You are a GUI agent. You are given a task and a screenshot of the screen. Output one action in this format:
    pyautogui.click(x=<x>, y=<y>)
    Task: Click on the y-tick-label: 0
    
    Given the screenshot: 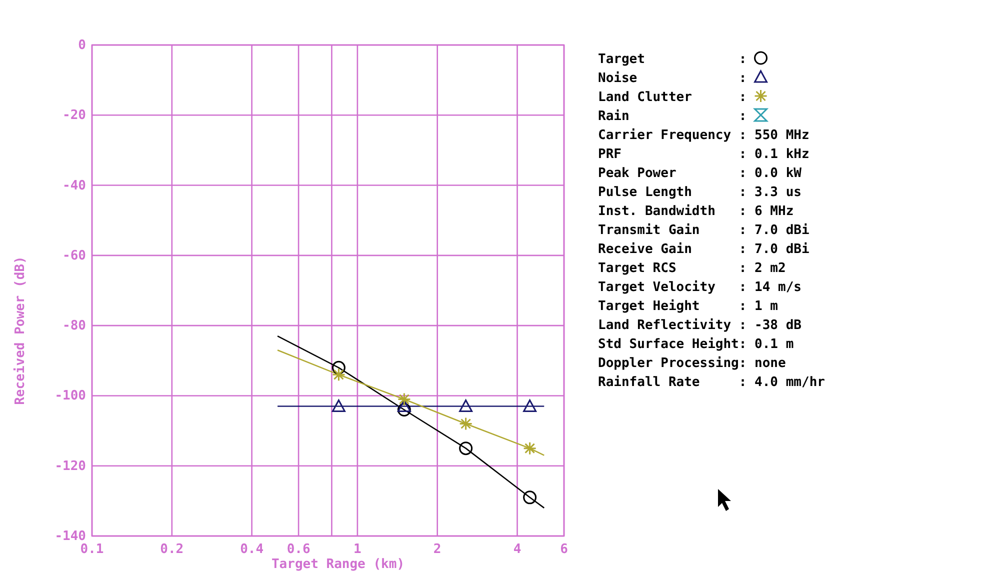 What is the action you would take?
    pyautogui.click(x=82, y=45)
    